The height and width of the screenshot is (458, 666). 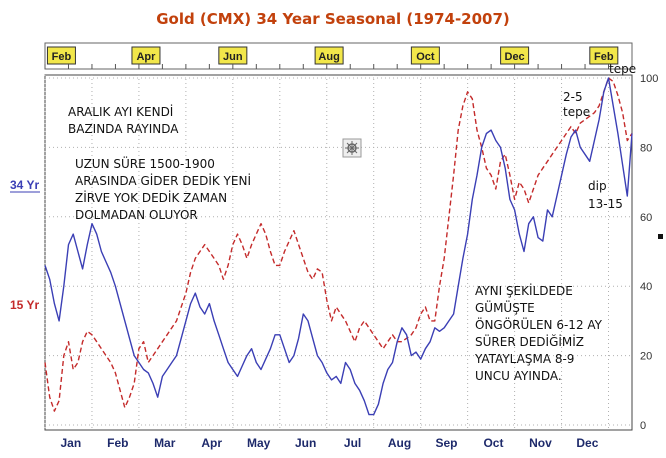 I want to click on top-month-labels: Feb Apr Jun Aug Oct Dec Feb, so click(x=338, y=57).